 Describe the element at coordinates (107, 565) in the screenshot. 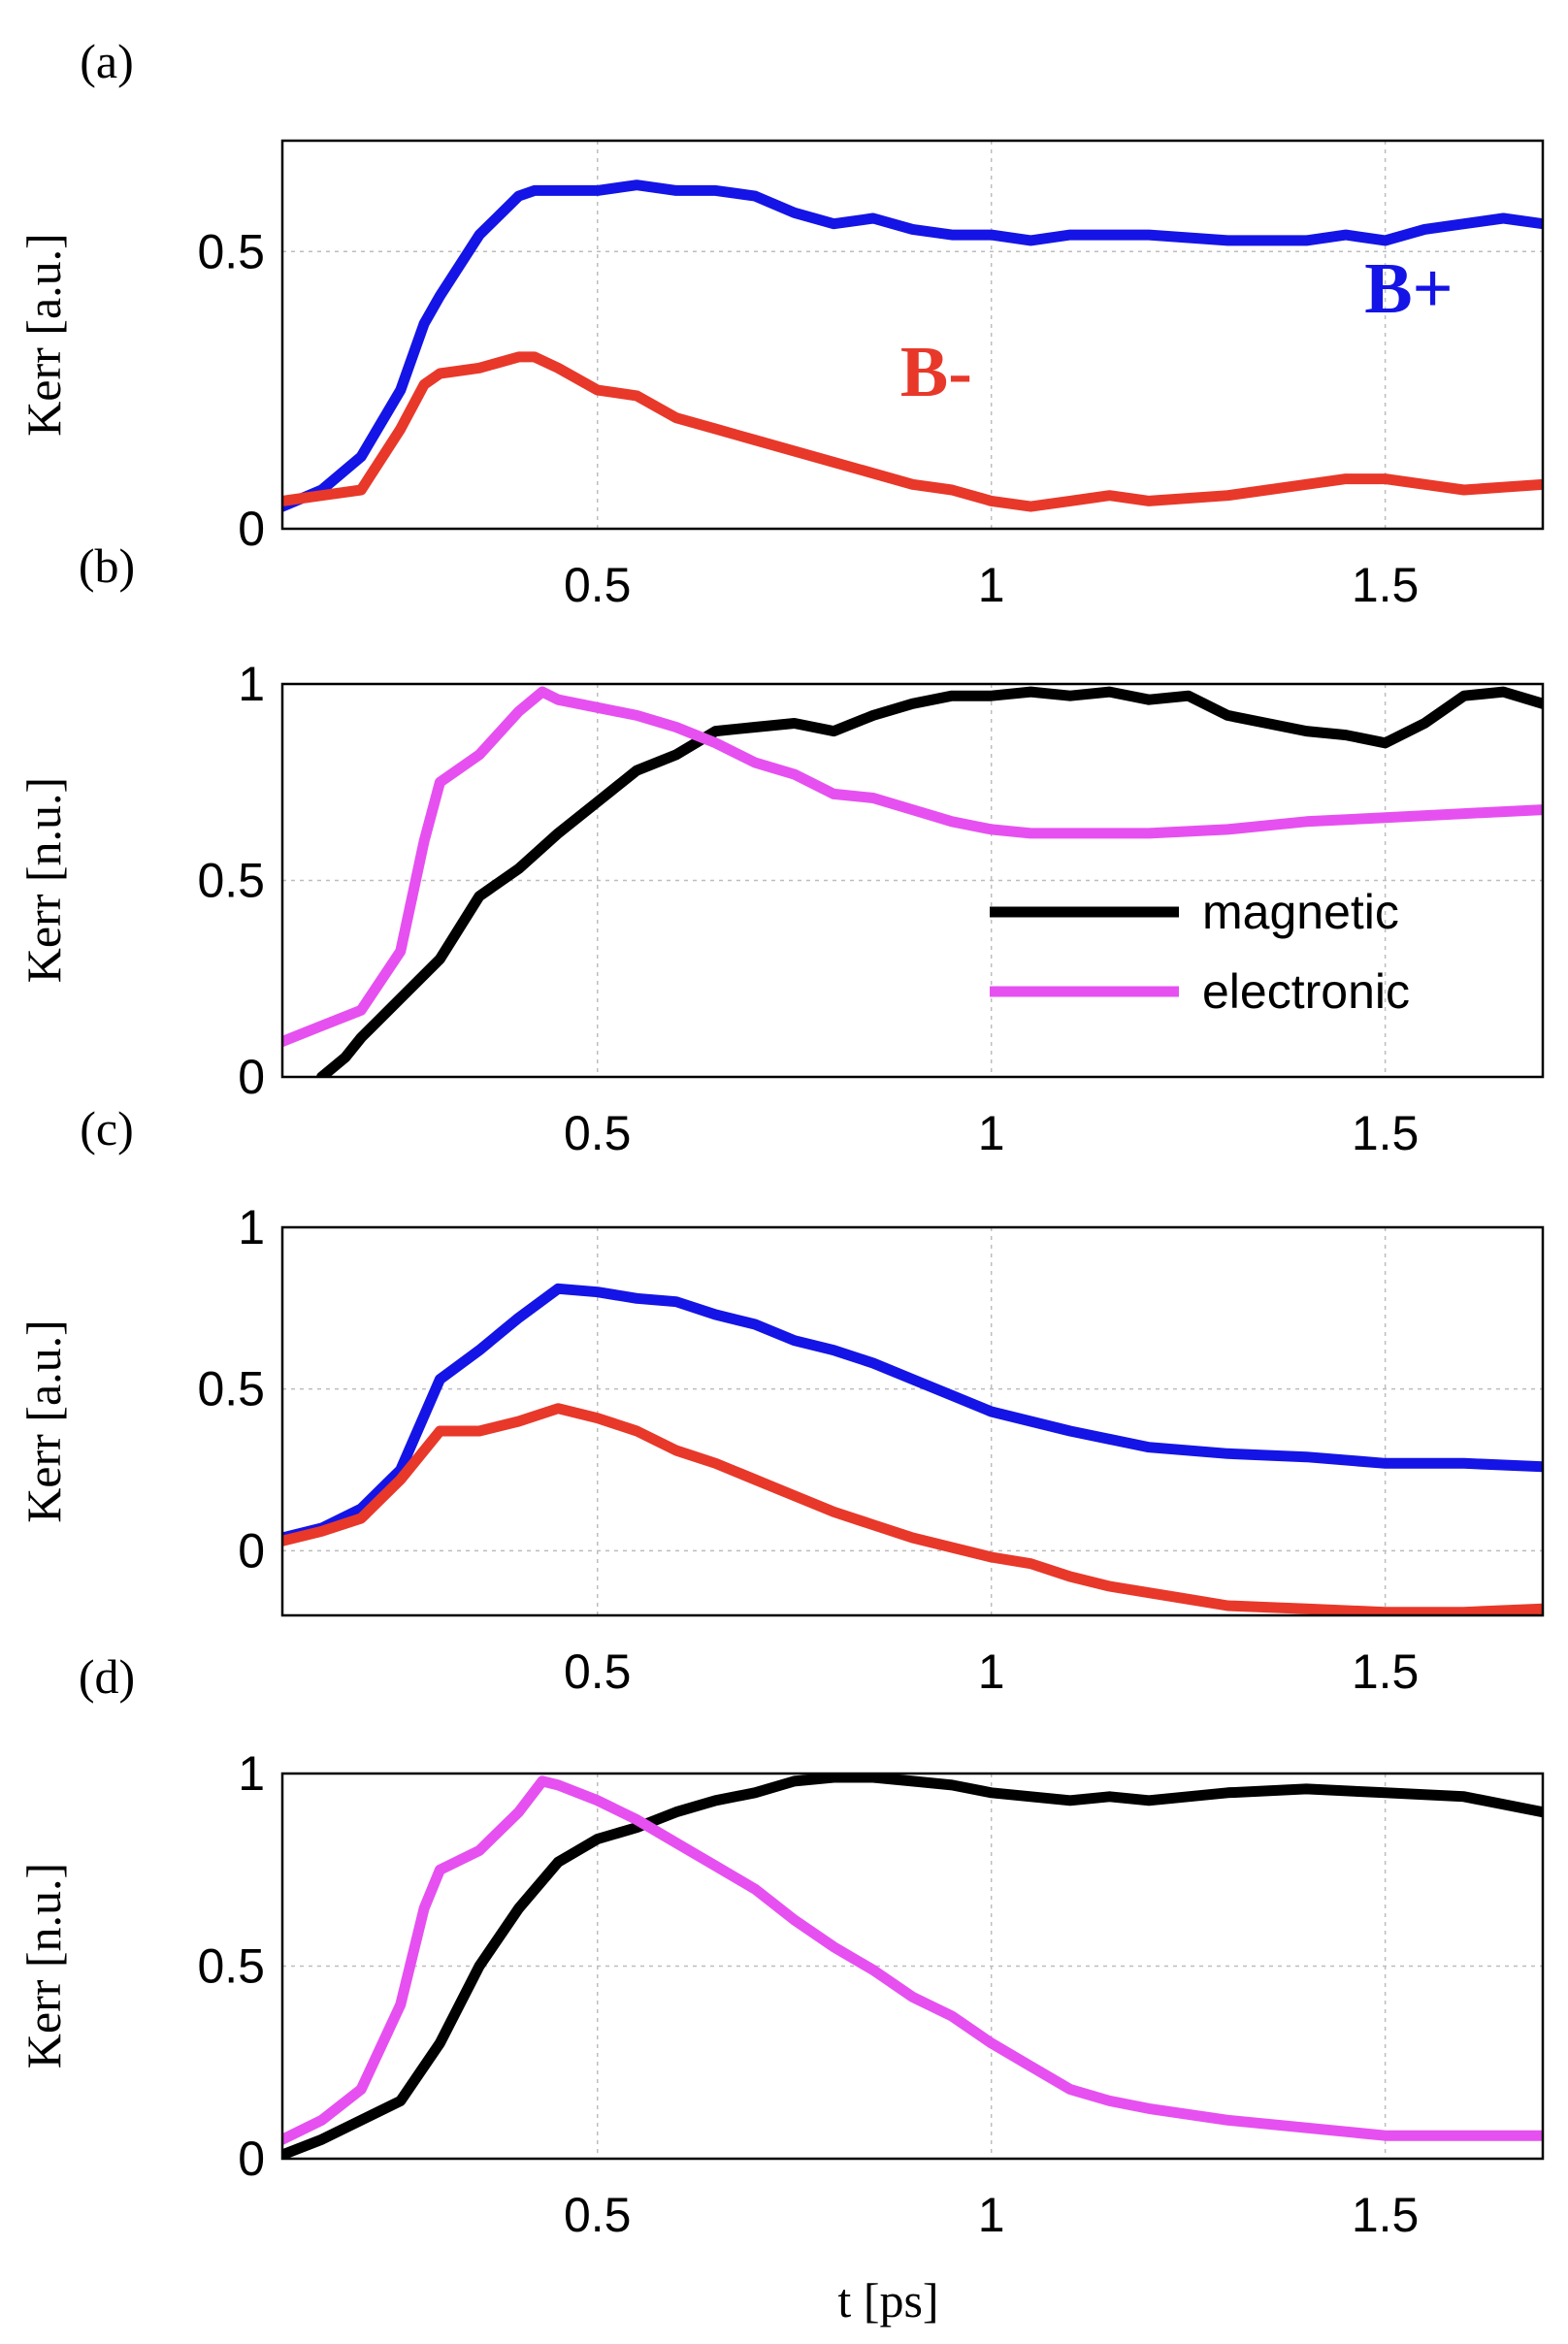

I see `panel-label: (b)` at that location.